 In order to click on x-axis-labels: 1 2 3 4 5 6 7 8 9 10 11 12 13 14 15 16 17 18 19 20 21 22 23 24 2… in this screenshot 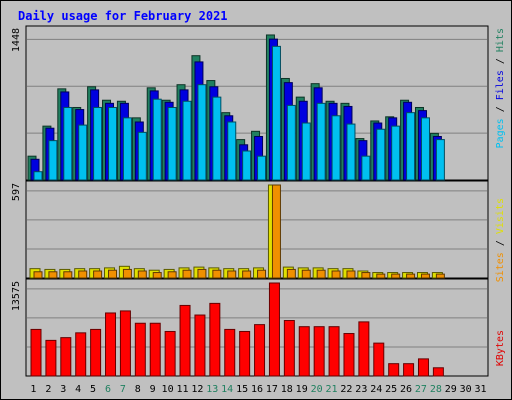, I will do `click(258, 389)`.